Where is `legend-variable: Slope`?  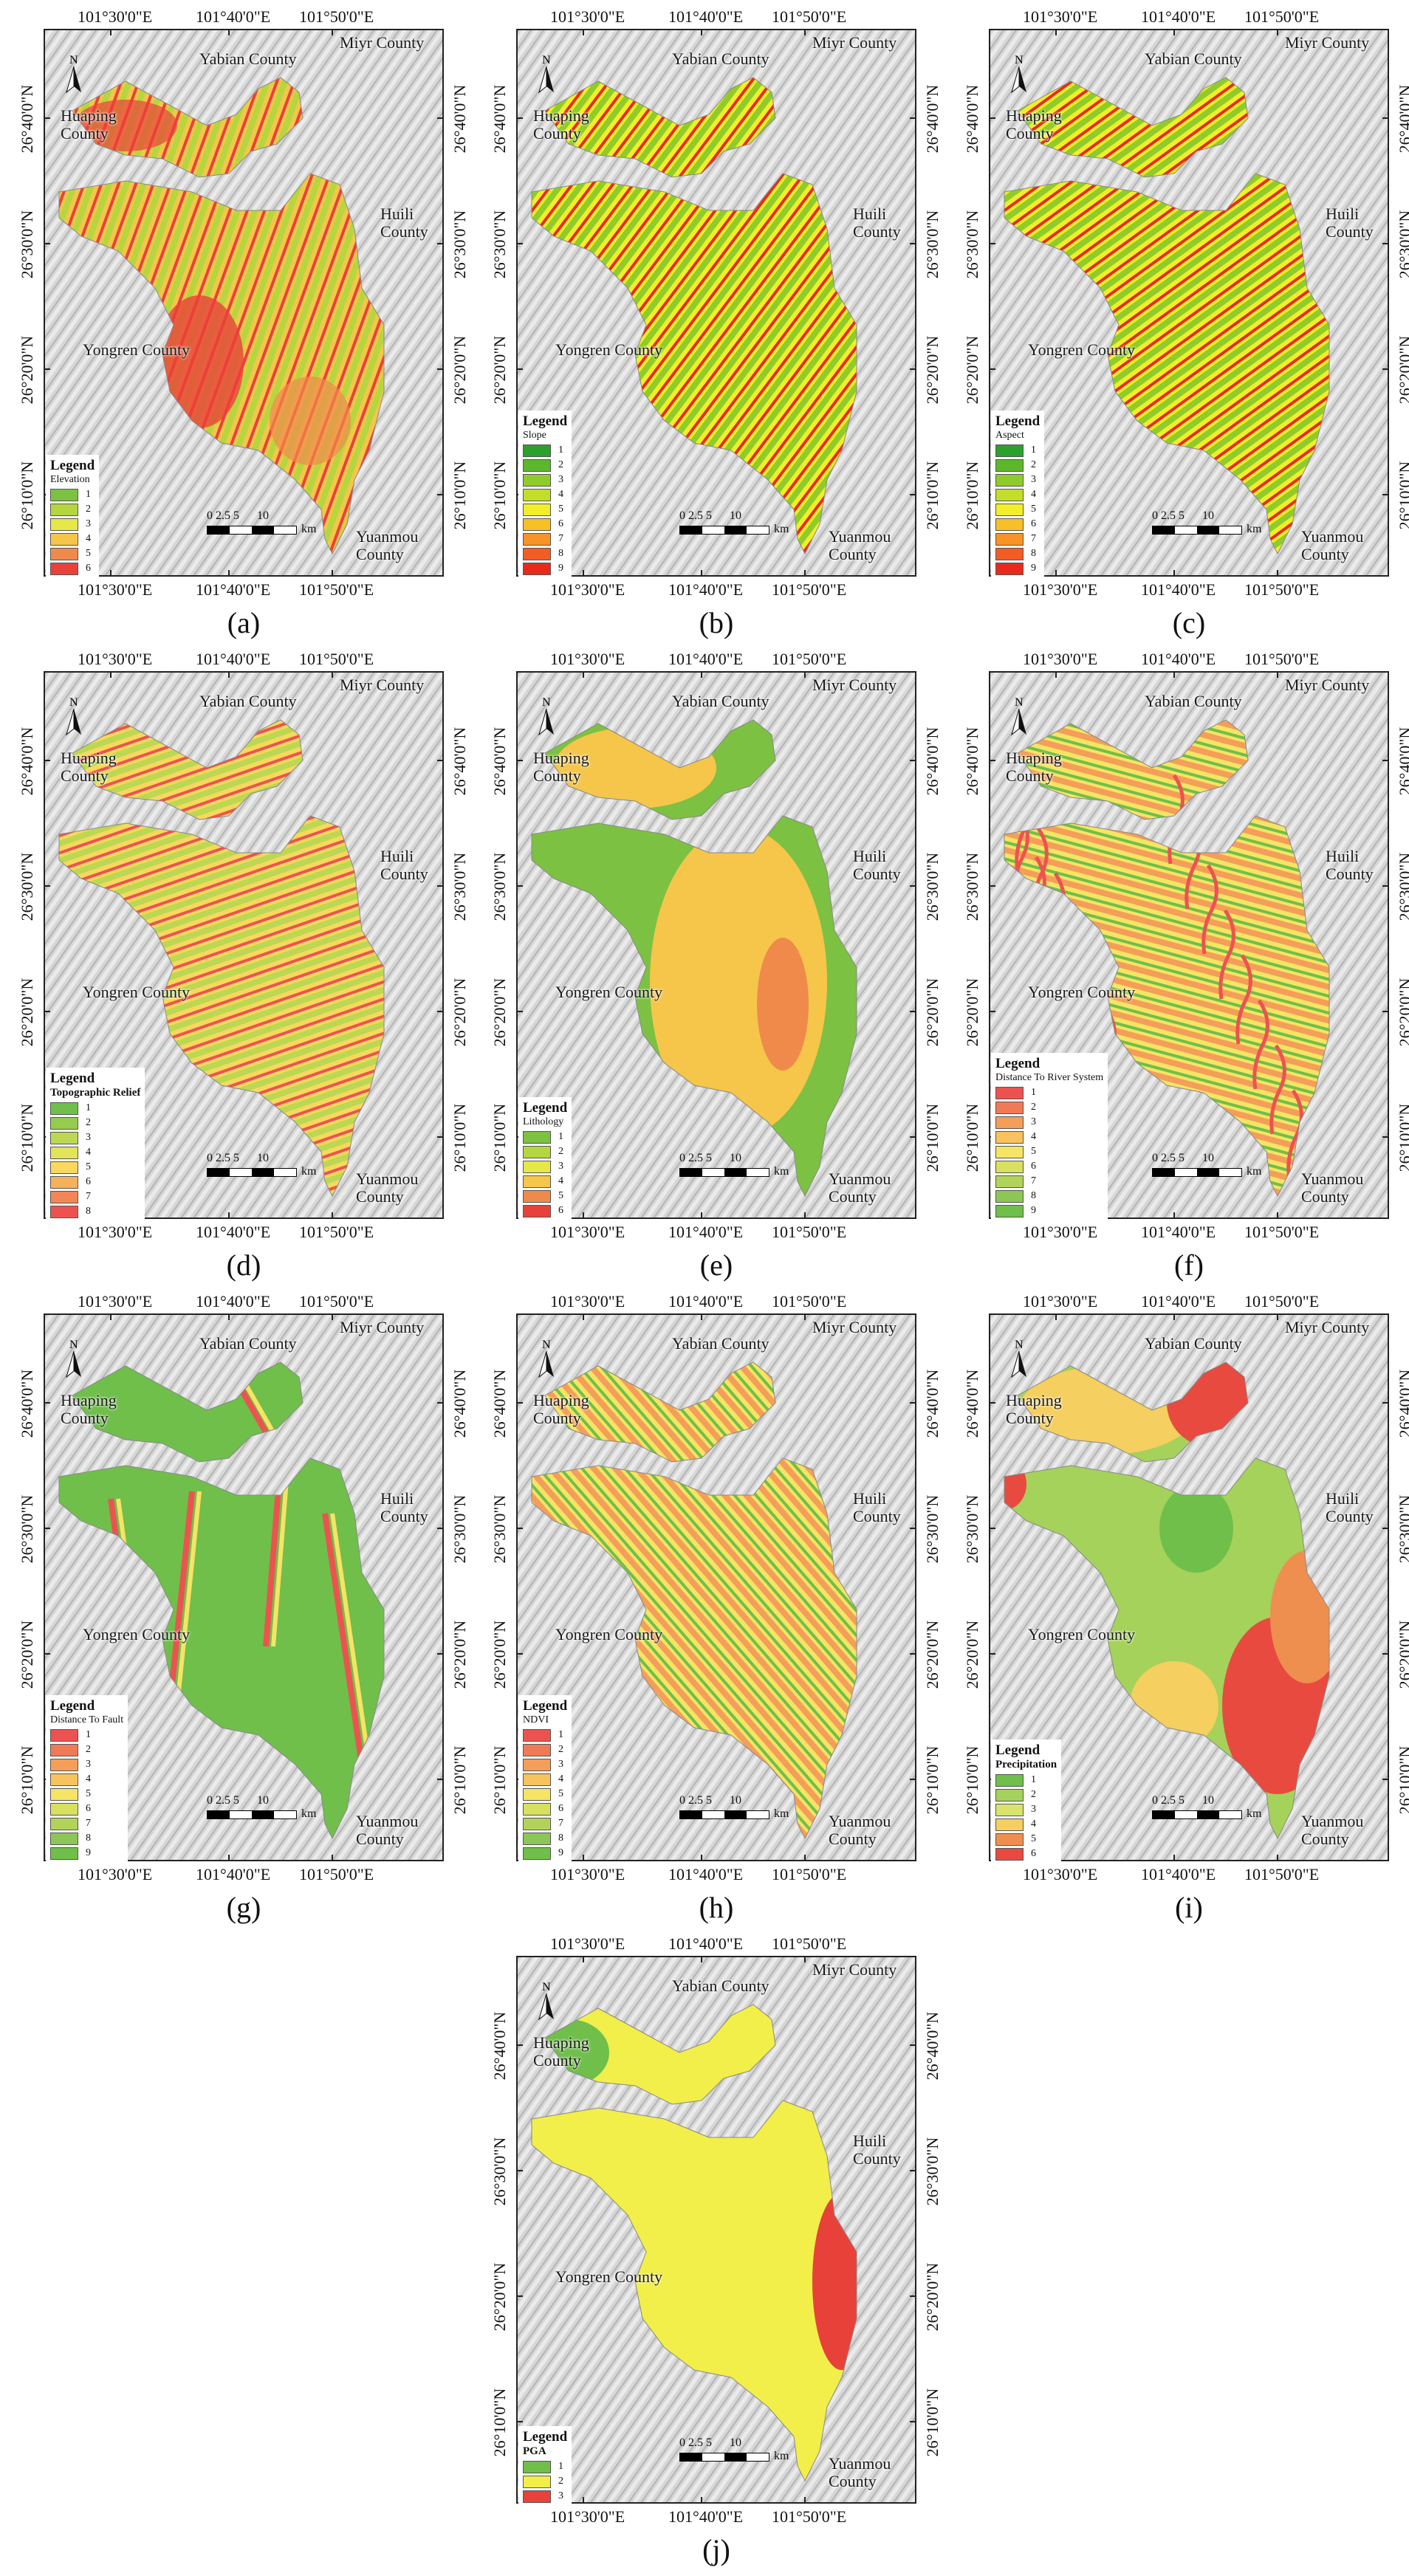 legend-variable: Slope is located at coordinates (534, 435).